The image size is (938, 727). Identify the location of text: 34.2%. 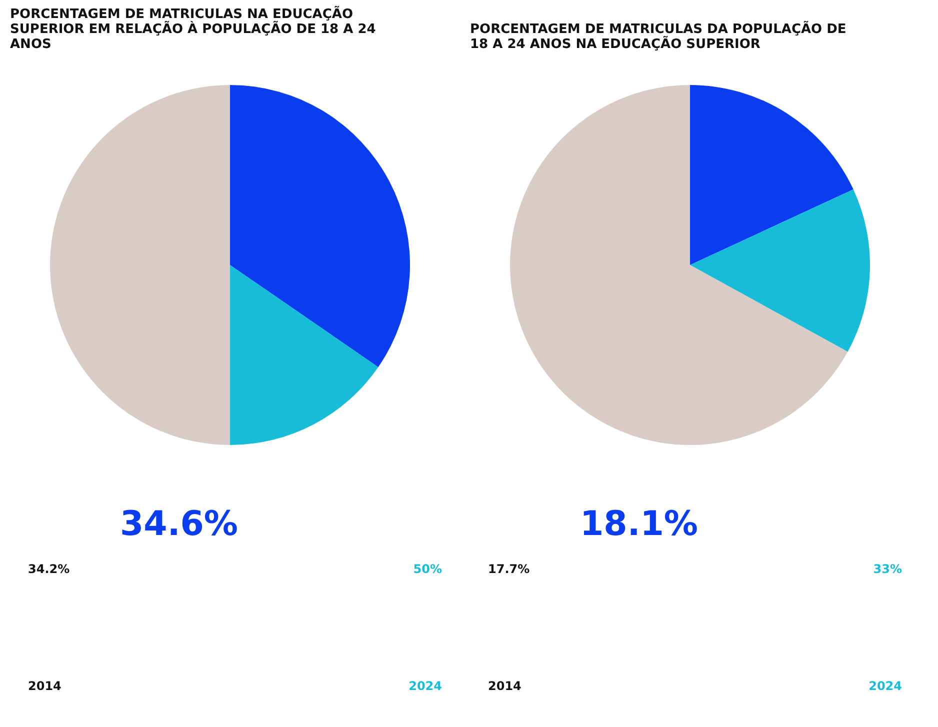
(49, 569).